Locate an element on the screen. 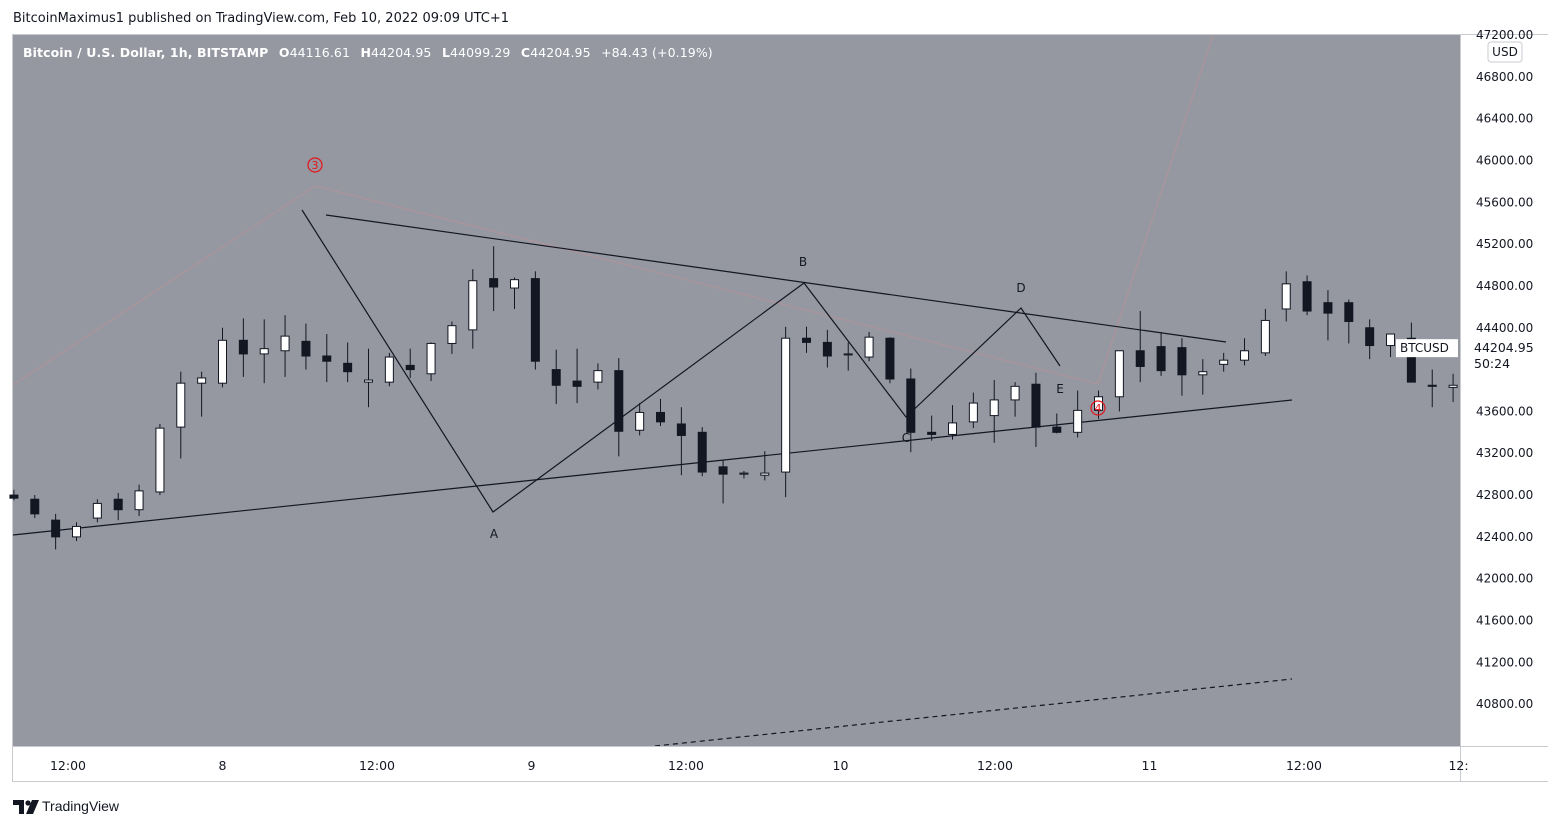 The width and height of the screenshot is (1561, 826). price-tick-label: 46000.00 is located at coordinates (1504, 160).